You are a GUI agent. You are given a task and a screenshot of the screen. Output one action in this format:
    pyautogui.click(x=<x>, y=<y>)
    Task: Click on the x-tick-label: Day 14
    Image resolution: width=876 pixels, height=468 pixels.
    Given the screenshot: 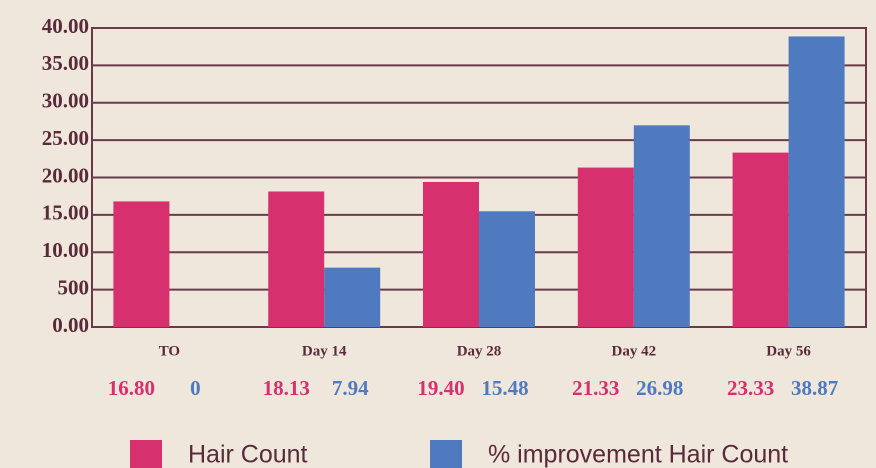 What is the action you would take?
    pyautogui.click(x=324, y=351)
    